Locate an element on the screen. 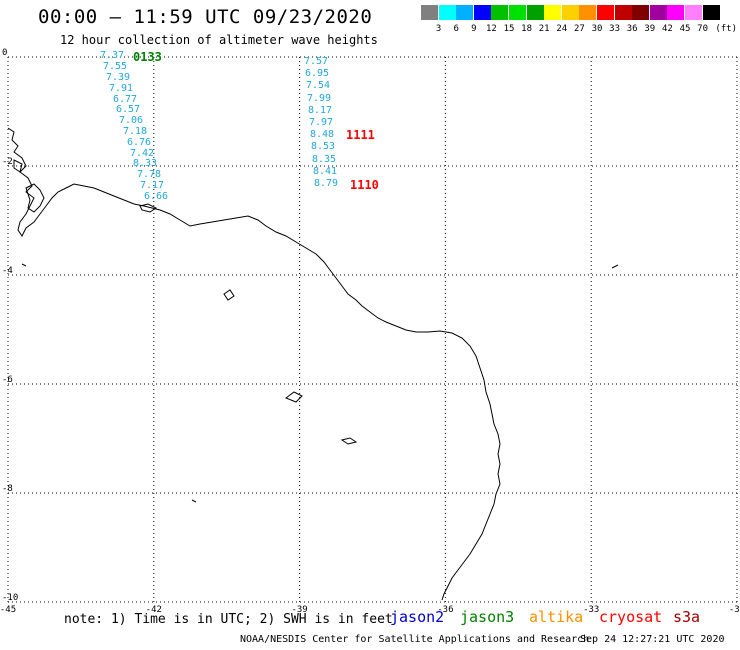 This screenshot has height=650, width=740. y-tick-label: -4 is located at coordinates (7, 271).